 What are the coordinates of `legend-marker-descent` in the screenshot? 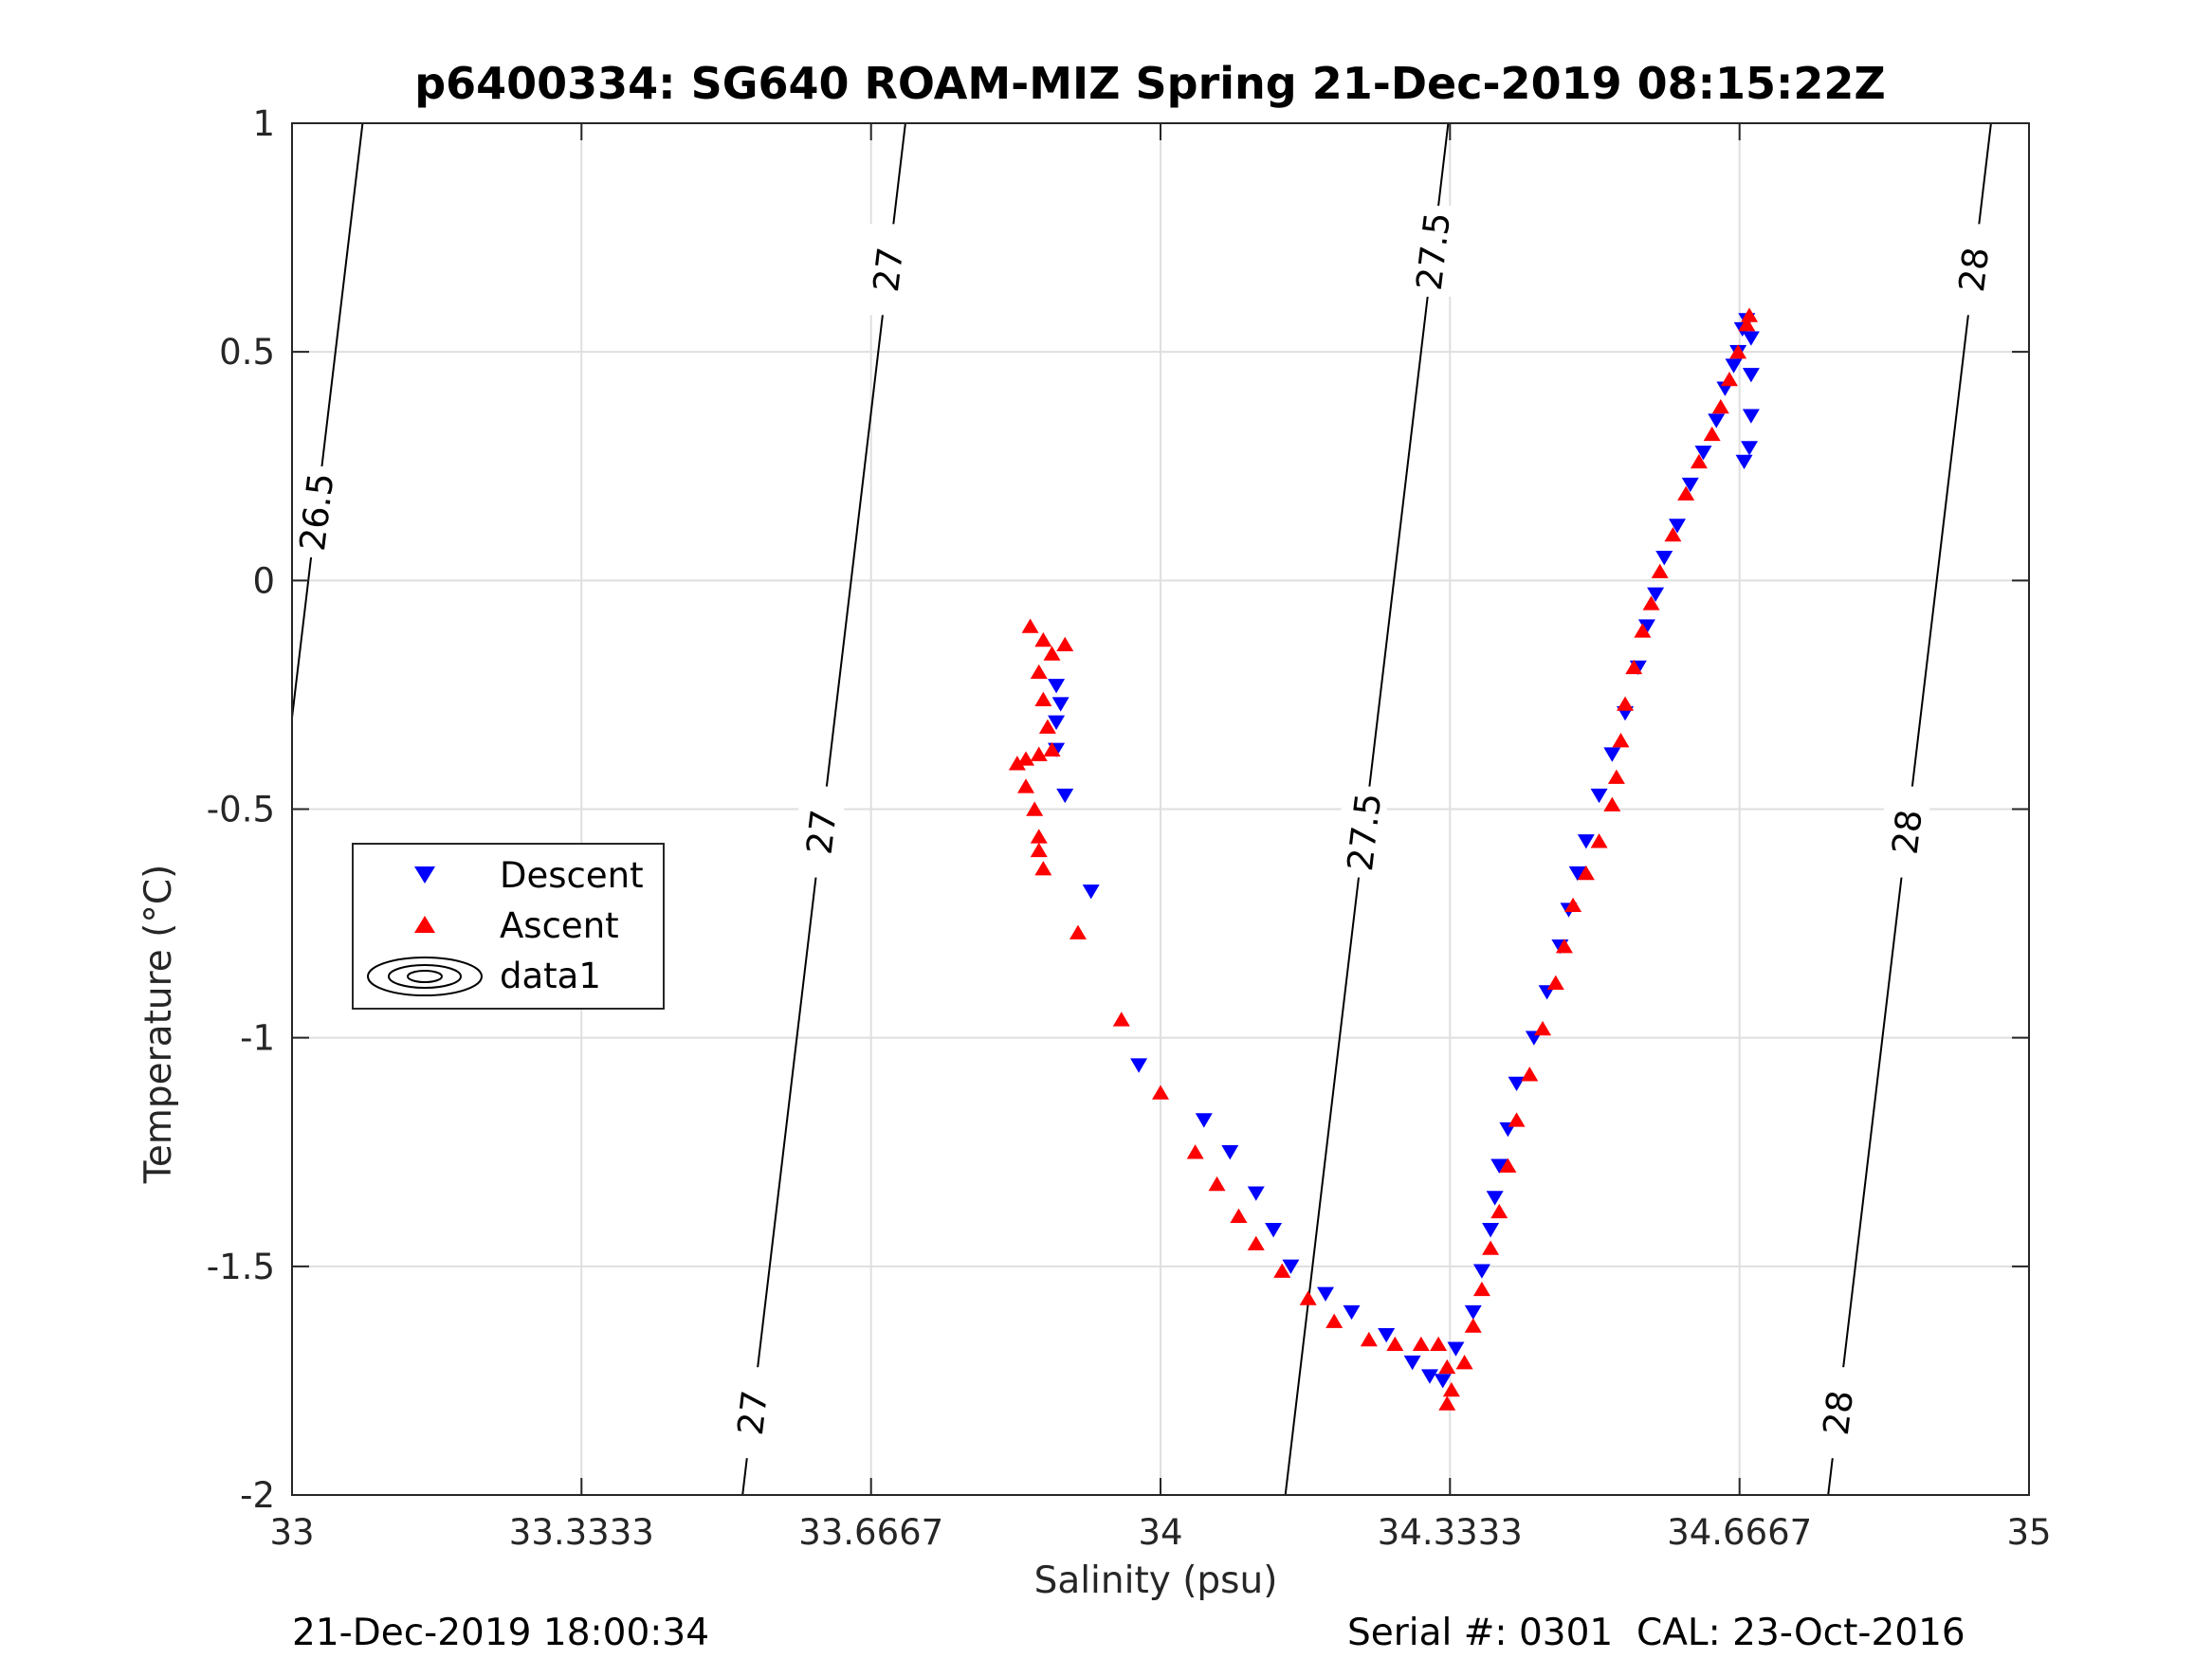 It's located at (424, 875).